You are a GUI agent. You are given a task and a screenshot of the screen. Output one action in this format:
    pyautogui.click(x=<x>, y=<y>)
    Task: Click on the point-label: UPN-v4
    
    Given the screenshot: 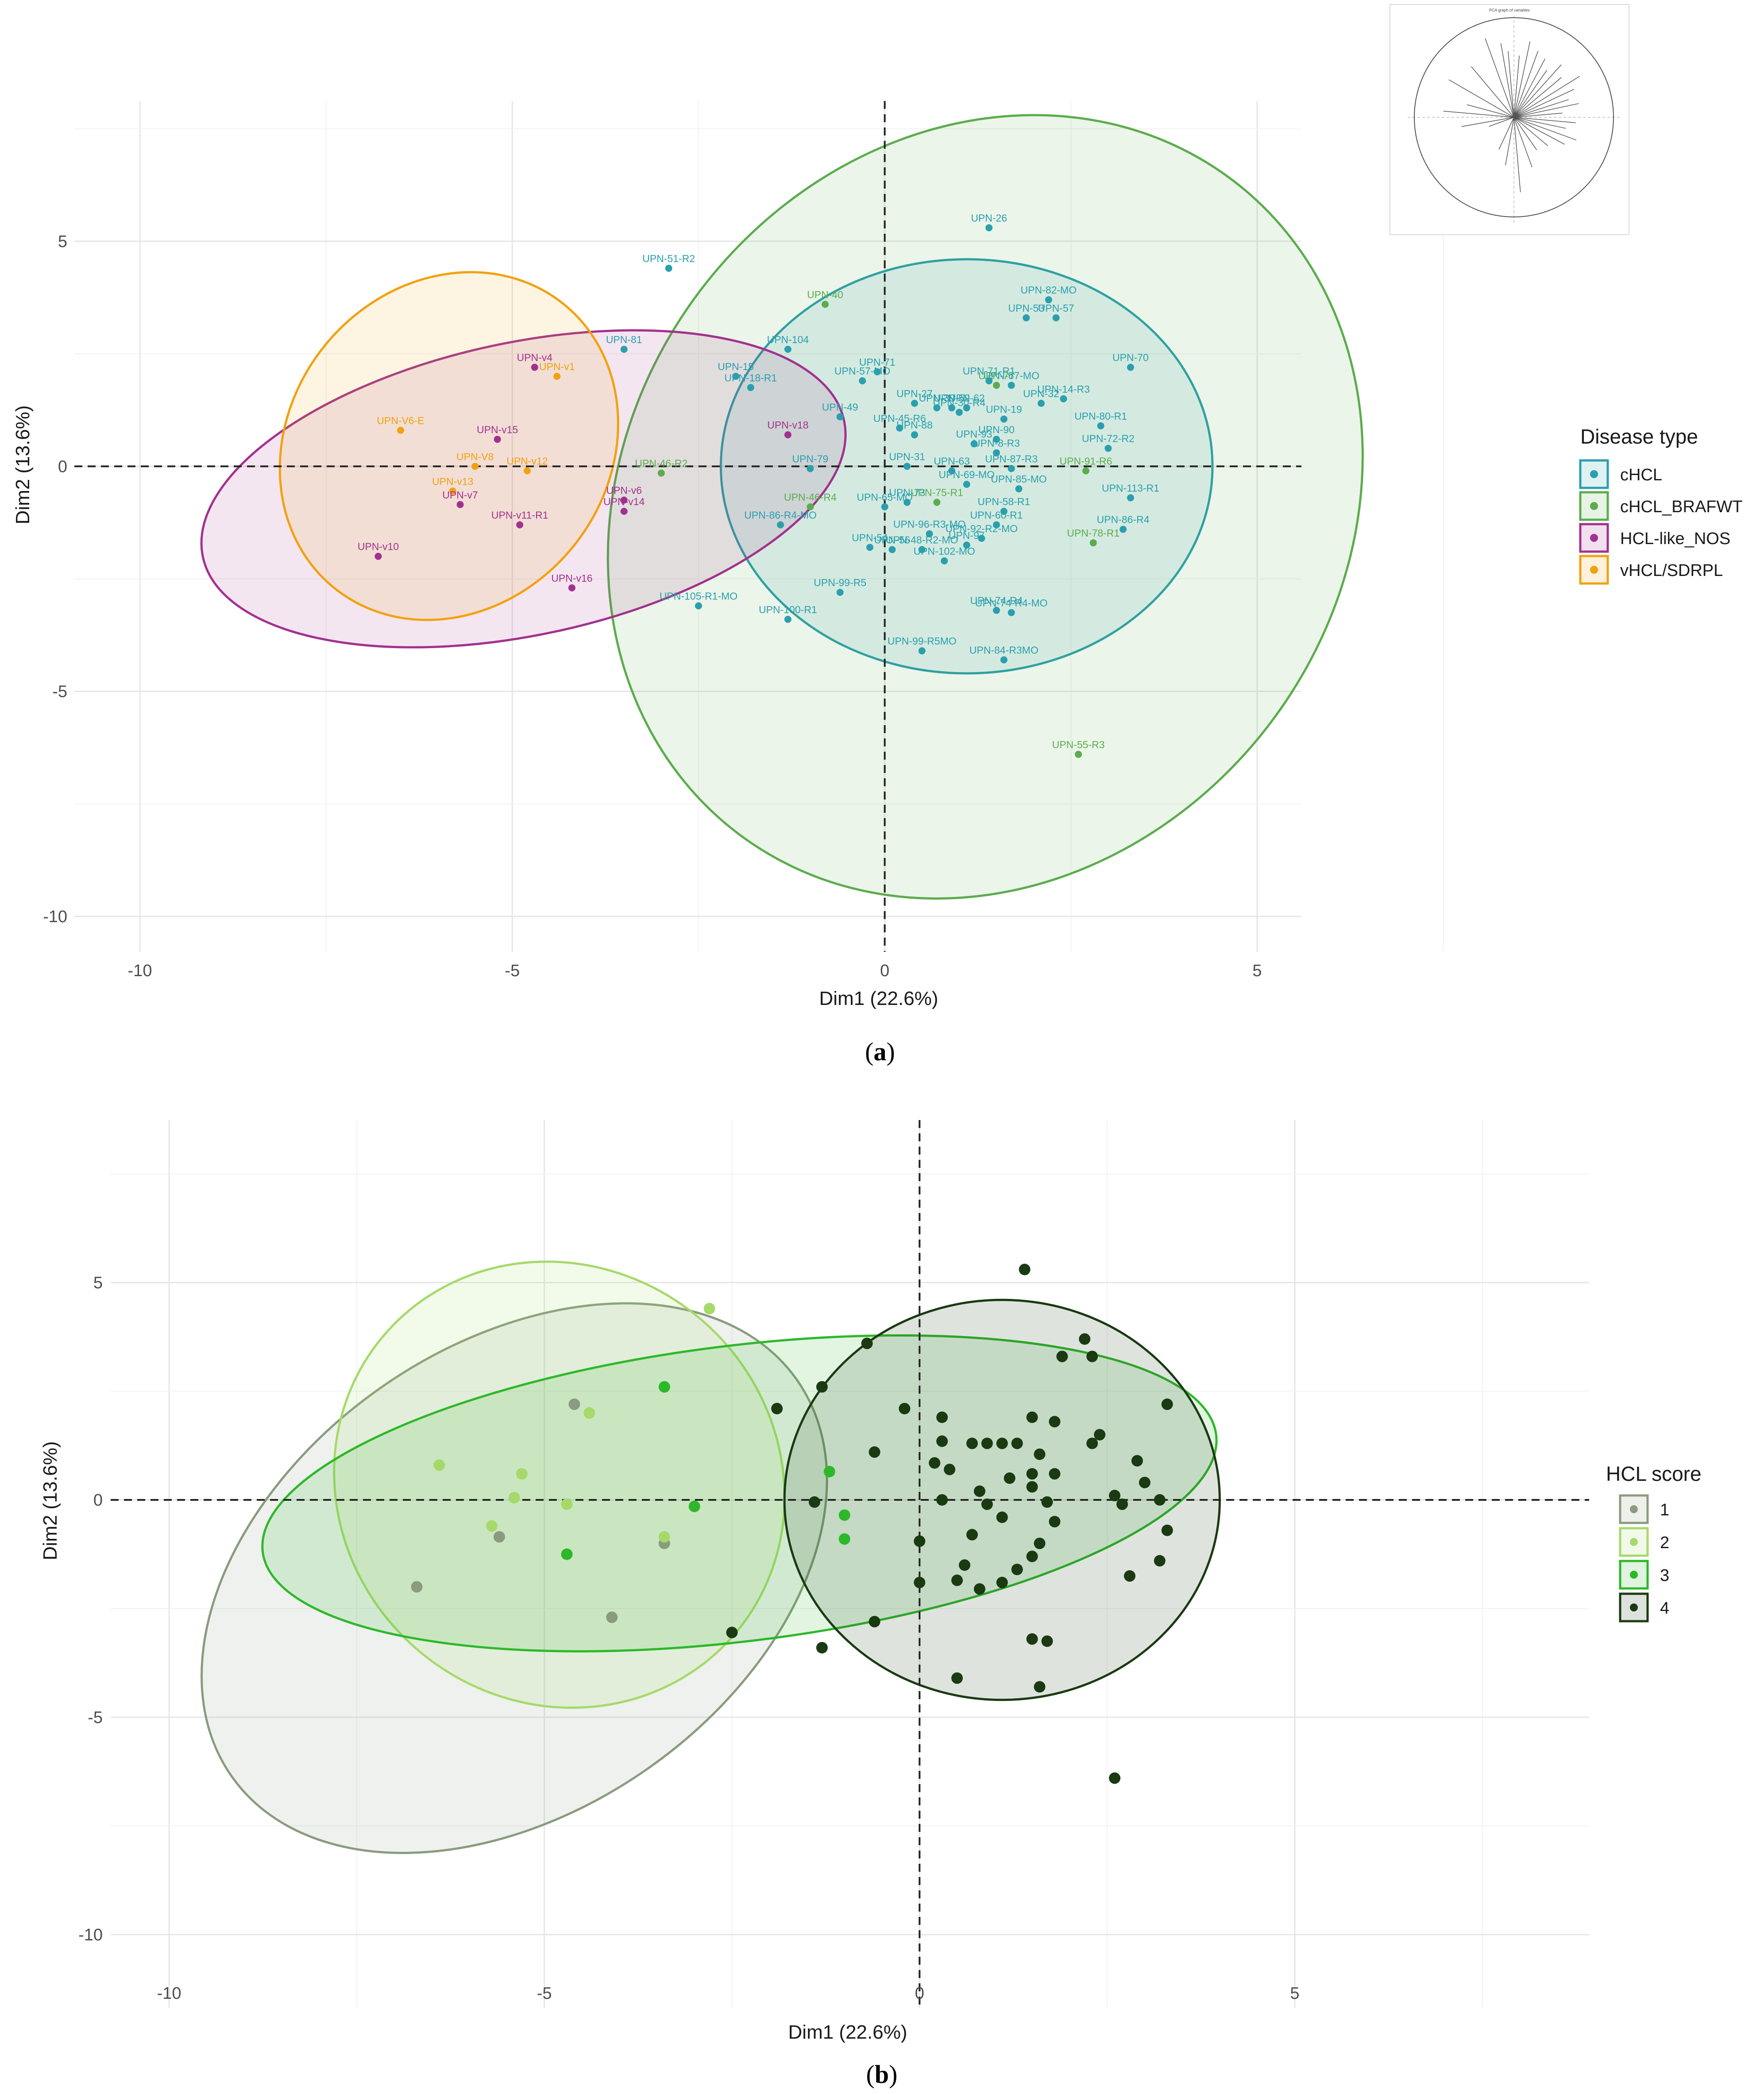 What is the action you would take?
    pyautogui.click(x=535, y=357)
    